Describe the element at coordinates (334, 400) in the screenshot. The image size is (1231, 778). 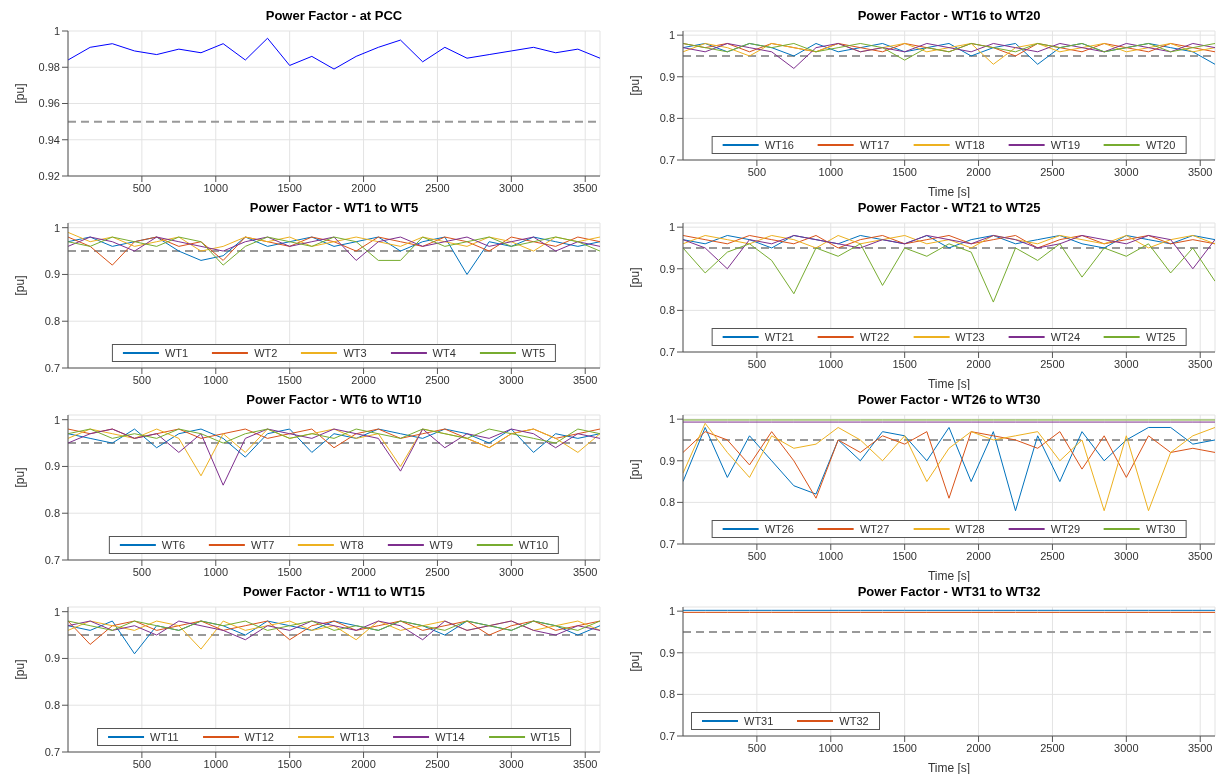
I see `chart-title: Power Factor - WT6 to WT10` at that location.